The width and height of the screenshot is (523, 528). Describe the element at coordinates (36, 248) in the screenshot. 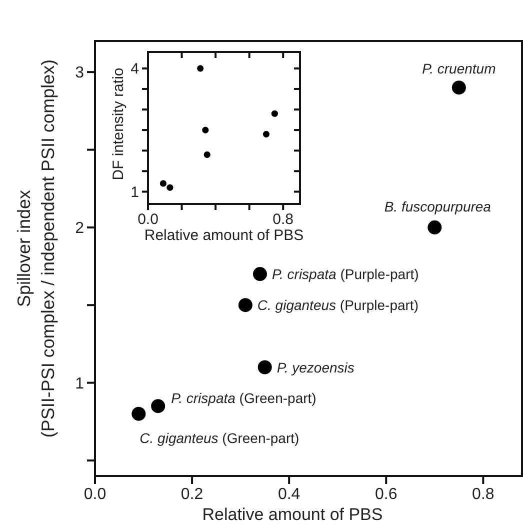

I see `y-axis-title: Spillover index (PSII-PSI complex / independent PSII complex)` at that location.